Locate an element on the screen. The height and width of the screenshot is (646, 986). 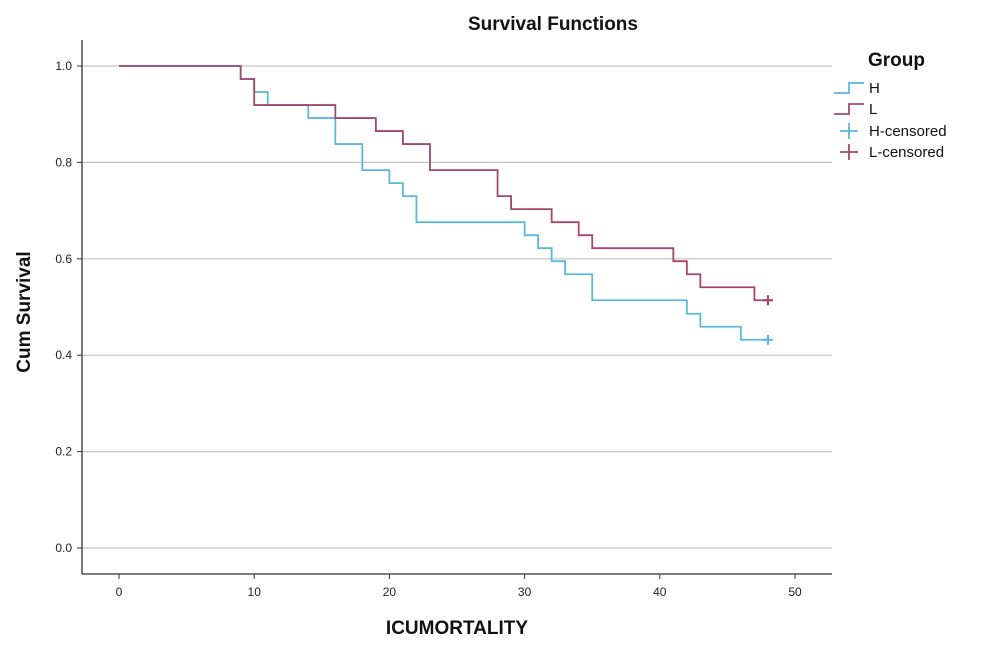
legend: Group HL H-censored L-censored is located at coordinates (890, 105).